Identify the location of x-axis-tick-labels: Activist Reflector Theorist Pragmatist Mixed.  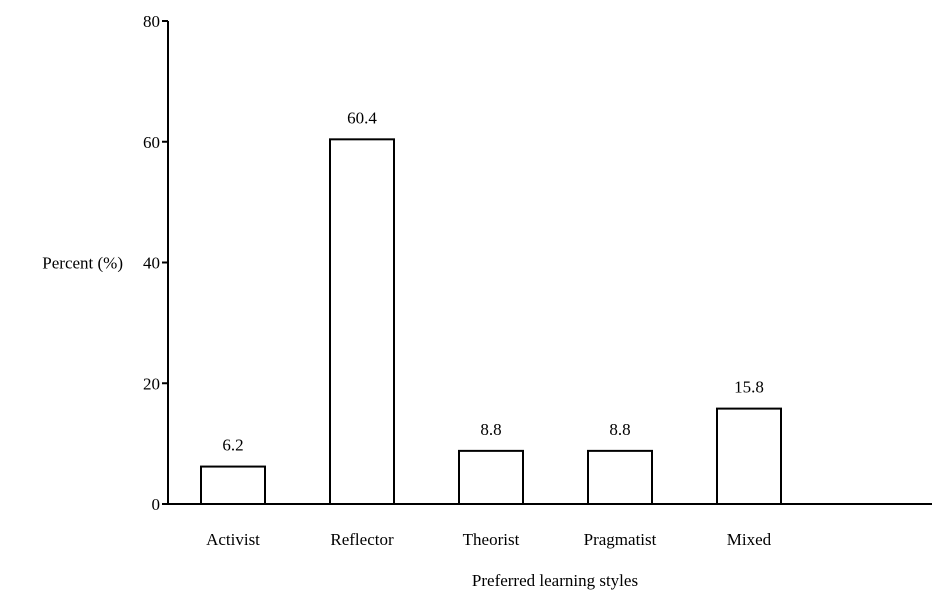
(489, 539).